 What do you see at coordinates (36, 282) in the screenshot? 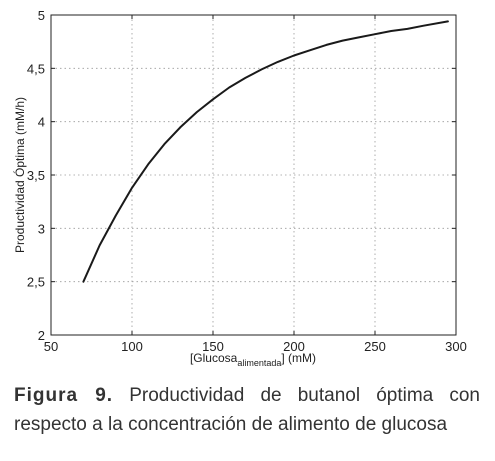
I see `y-tick-label: 2,5` at bounding box center [36, 282].